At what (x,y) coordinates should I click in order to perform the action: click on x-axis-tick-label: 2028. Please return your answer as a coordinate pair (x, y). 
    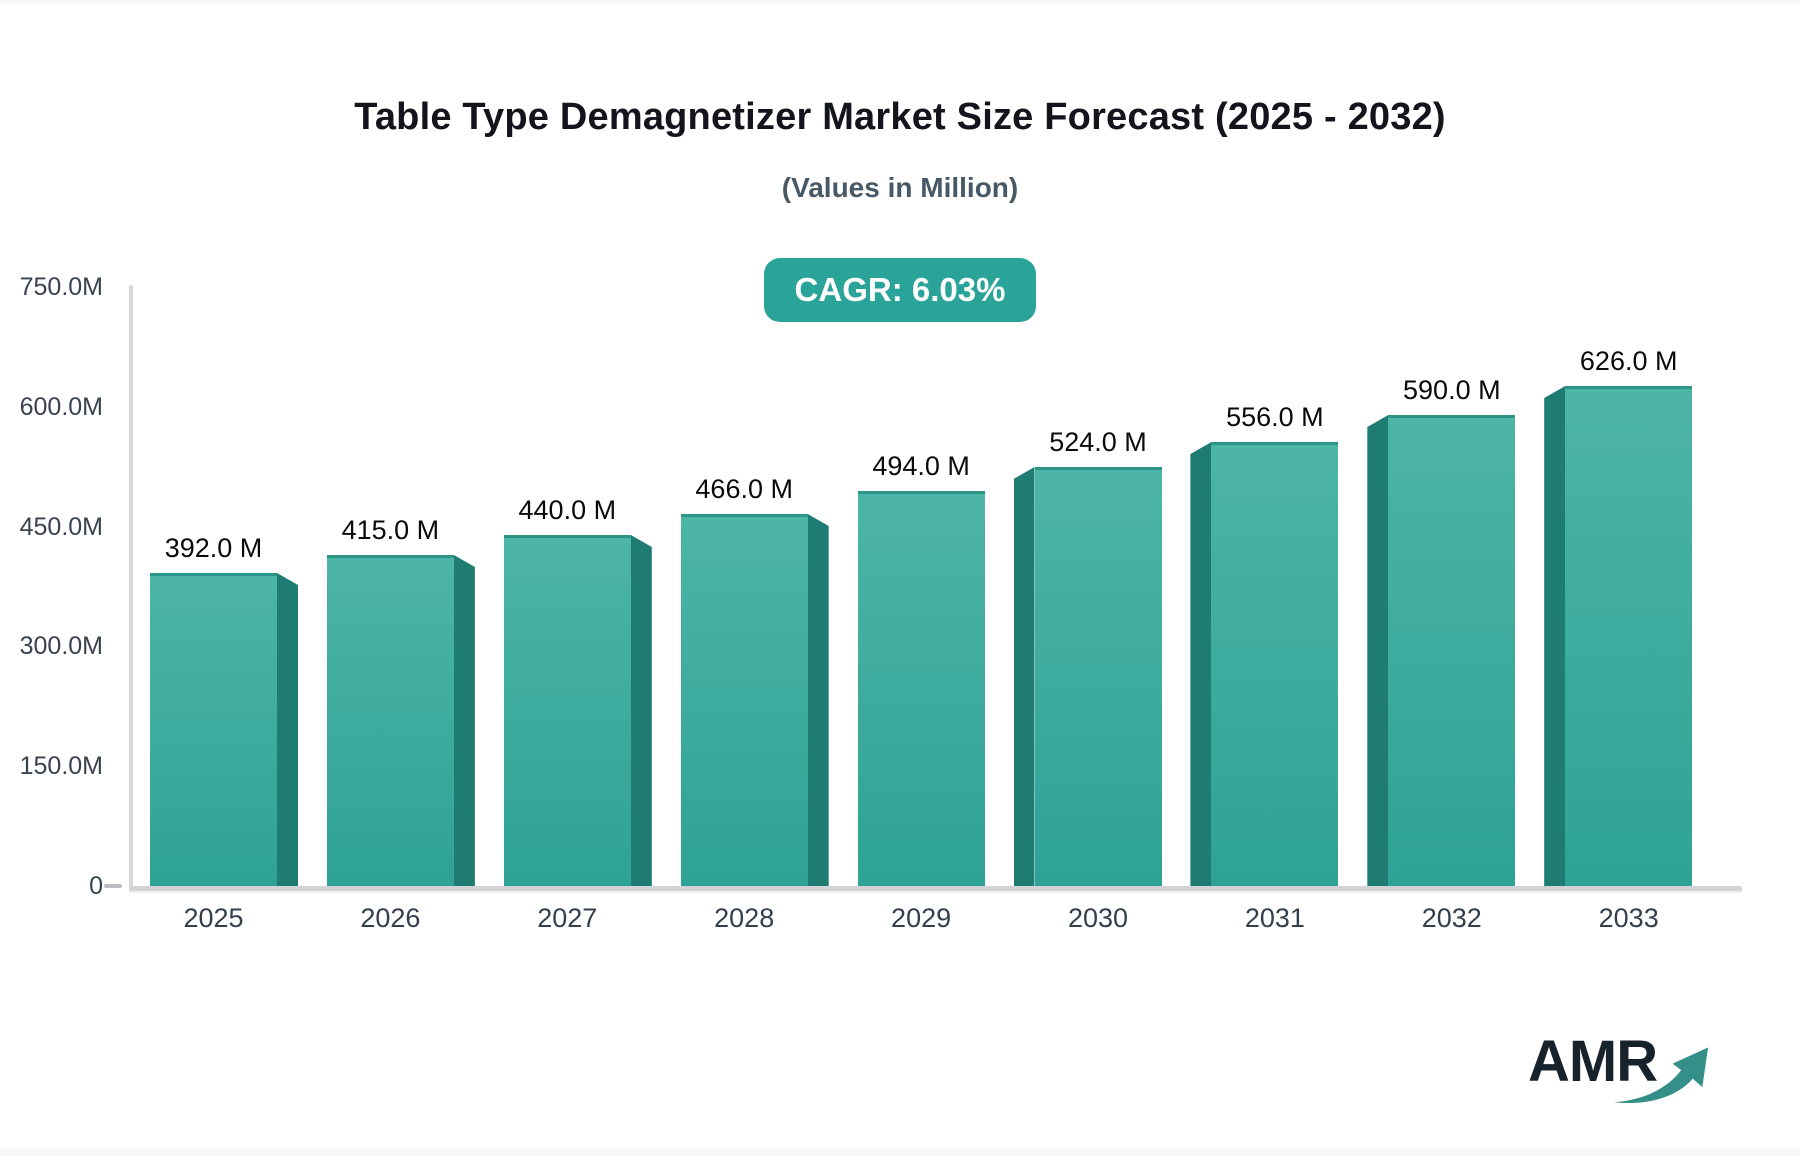
    Looking at the image, I should click on (744, 918).